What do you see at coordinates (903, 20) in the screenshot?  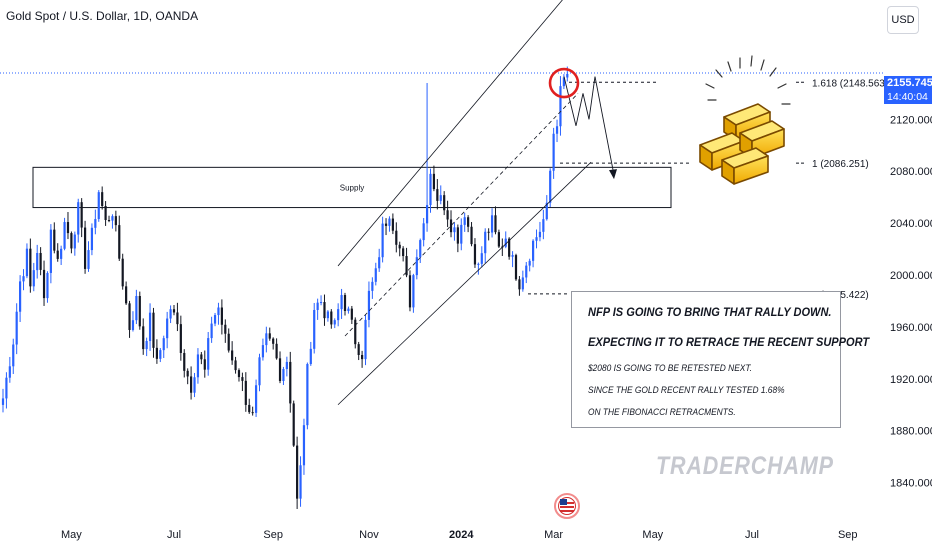 I see `currency-button: USD` at bounding box center [903, 20].